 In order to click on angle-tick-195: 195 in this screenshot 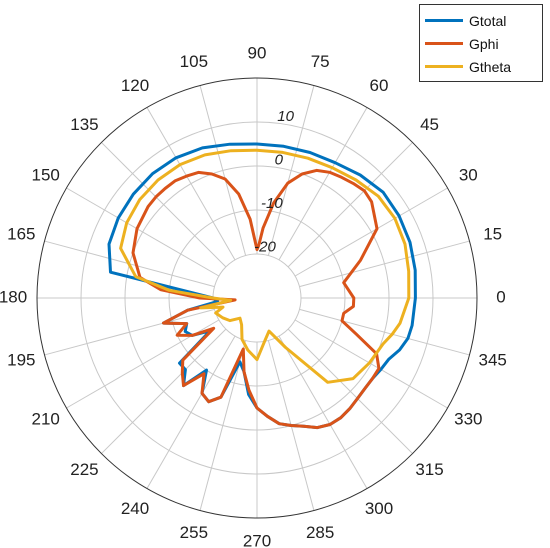, I will do `click(21, 360)`.